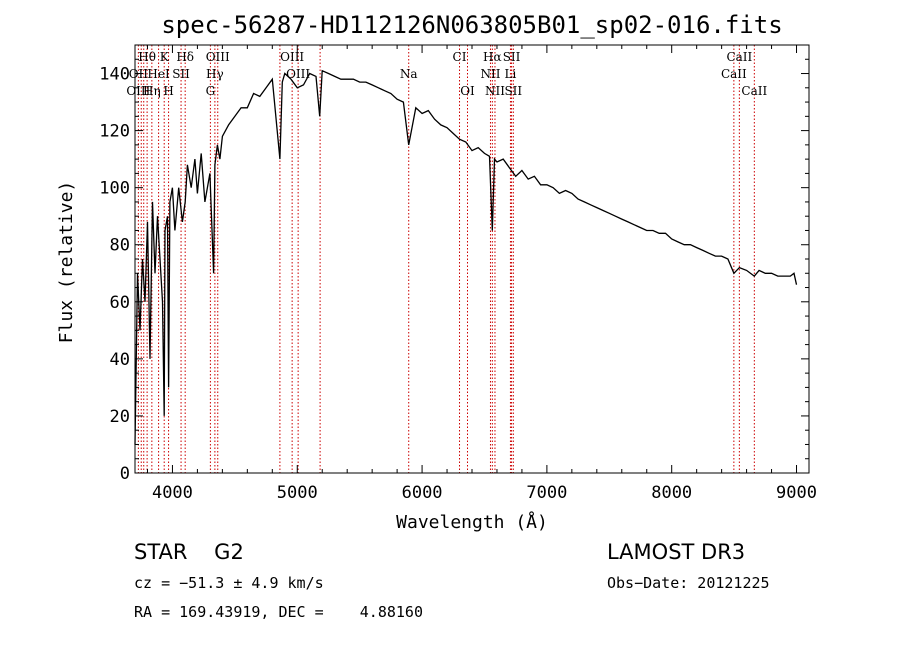 The width and height of the screenshot is (900, 649). What do you see at coordinates (152, 91) in the screenshot?
I see `spectral-line-label: Hη` at bounding box center [152, 91].